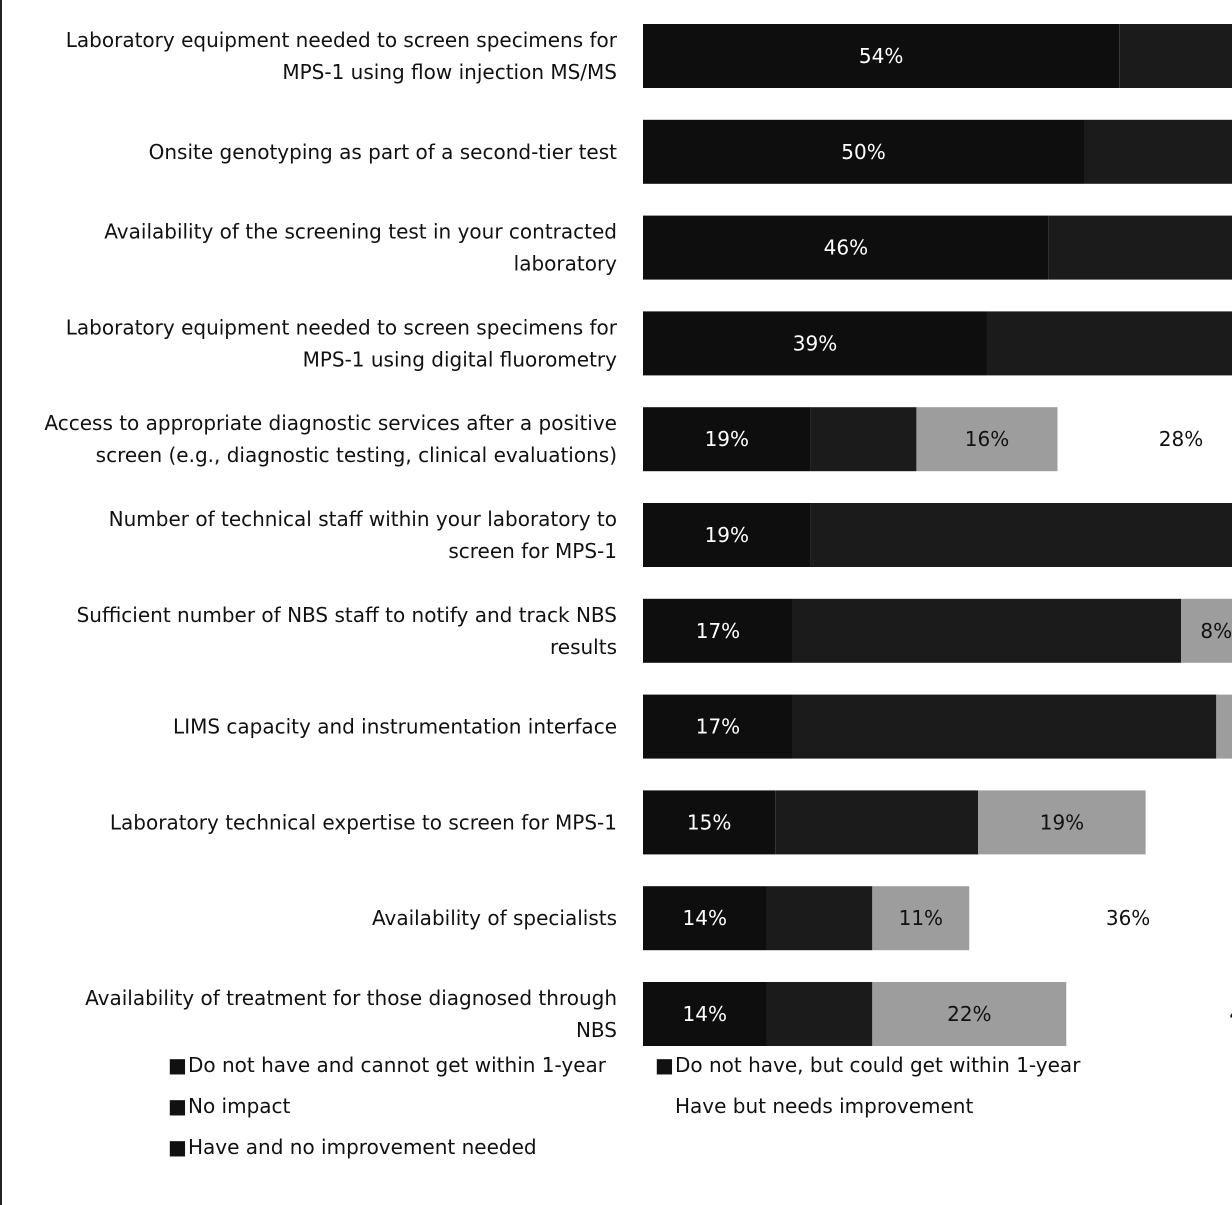 This screenshot has height=1205, width=1232. I want to click on legend-item: ■ Have and no improvement needed, so click(352, 1147).